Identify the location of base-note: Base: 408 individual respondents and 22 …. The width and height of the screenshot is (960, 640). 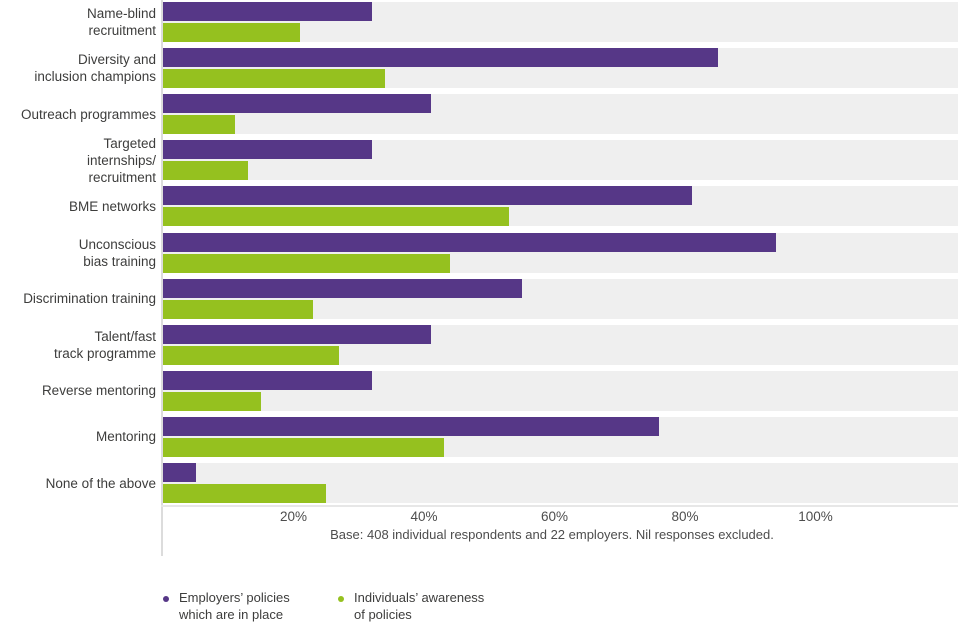
(552, 534).